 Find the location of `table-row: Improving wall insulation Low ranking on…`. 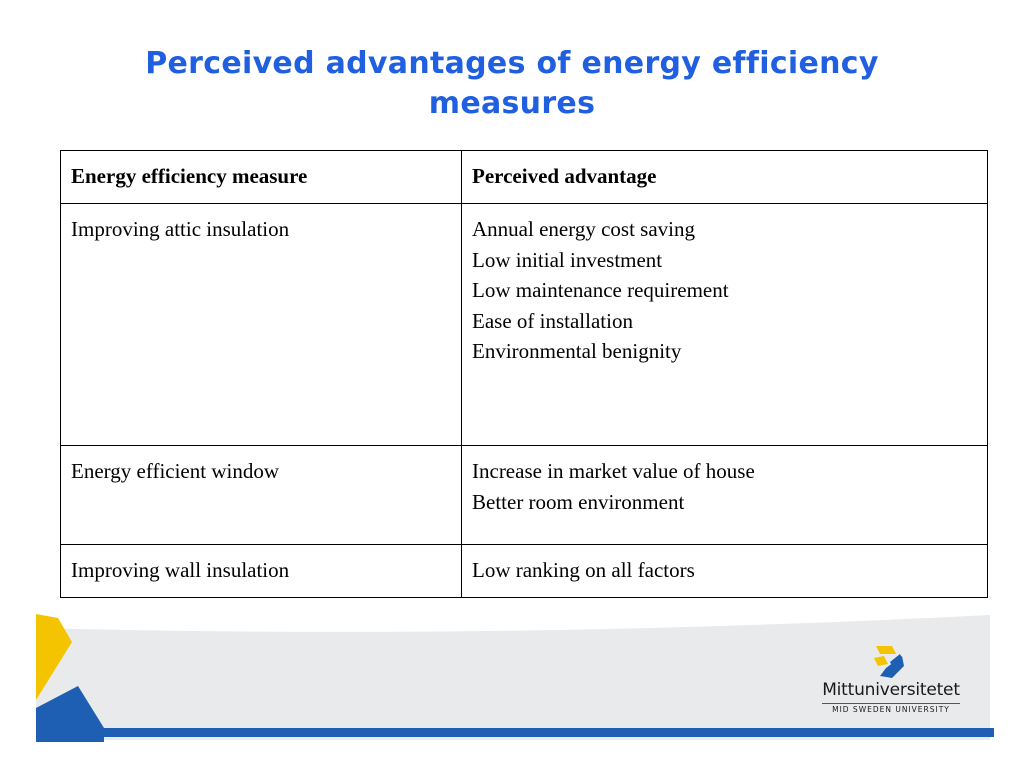

table-row: Improving wall insulation Low ranking on… is located at coordinates (524, 571).